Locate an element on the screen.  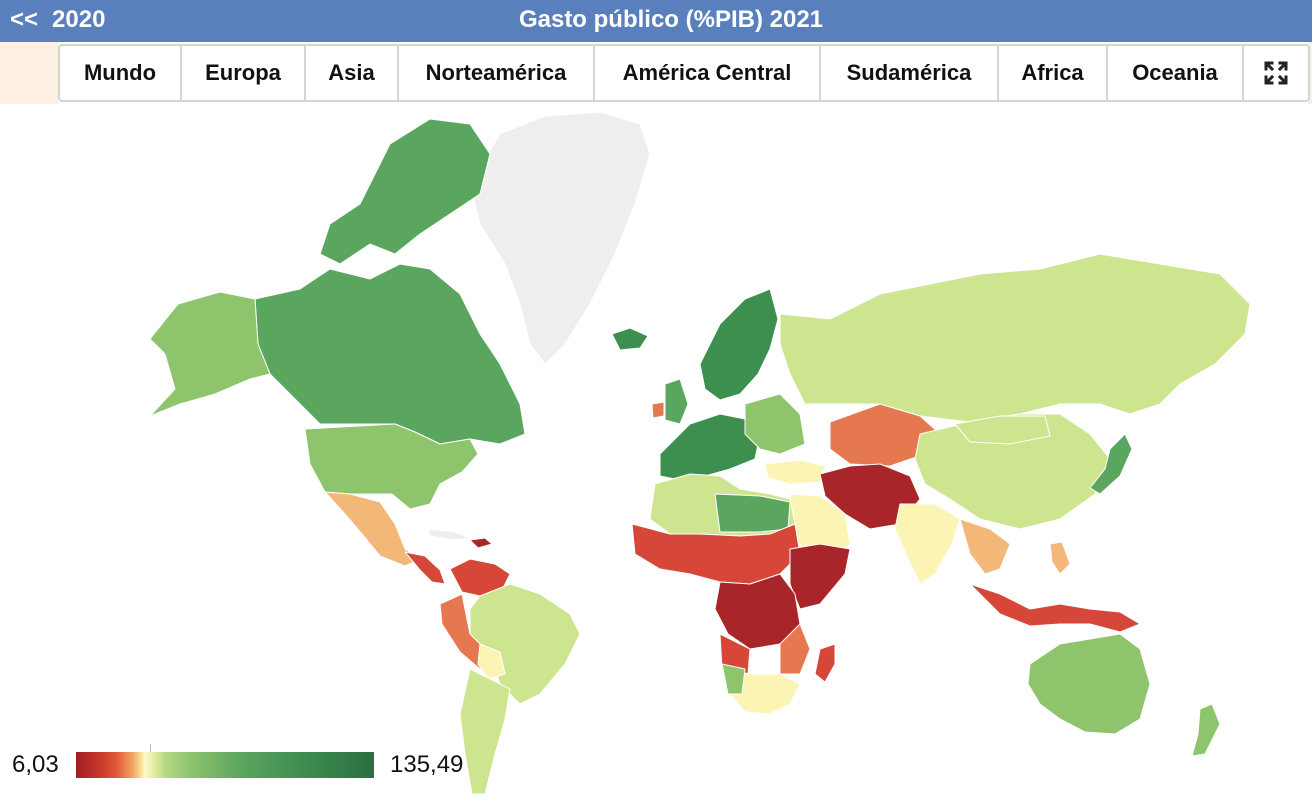
tab-oceania: Oceania is located at coordinates (1176, 73).